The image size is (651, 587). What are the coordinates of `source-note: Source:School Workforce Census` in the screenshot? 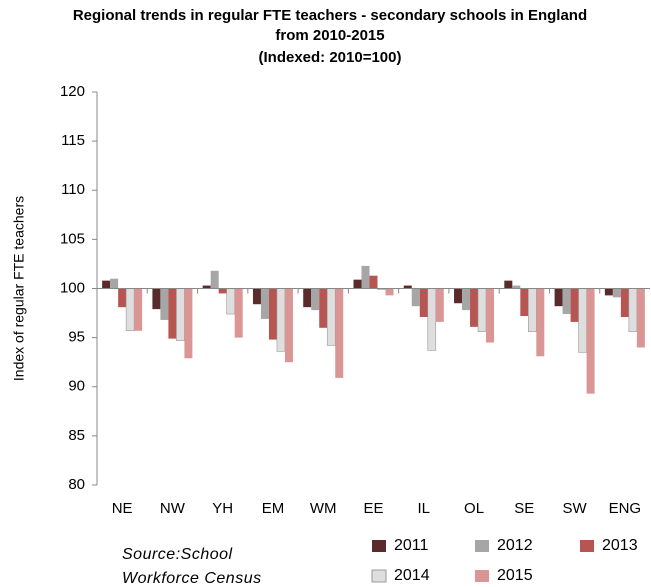 It's located at (192, 566).